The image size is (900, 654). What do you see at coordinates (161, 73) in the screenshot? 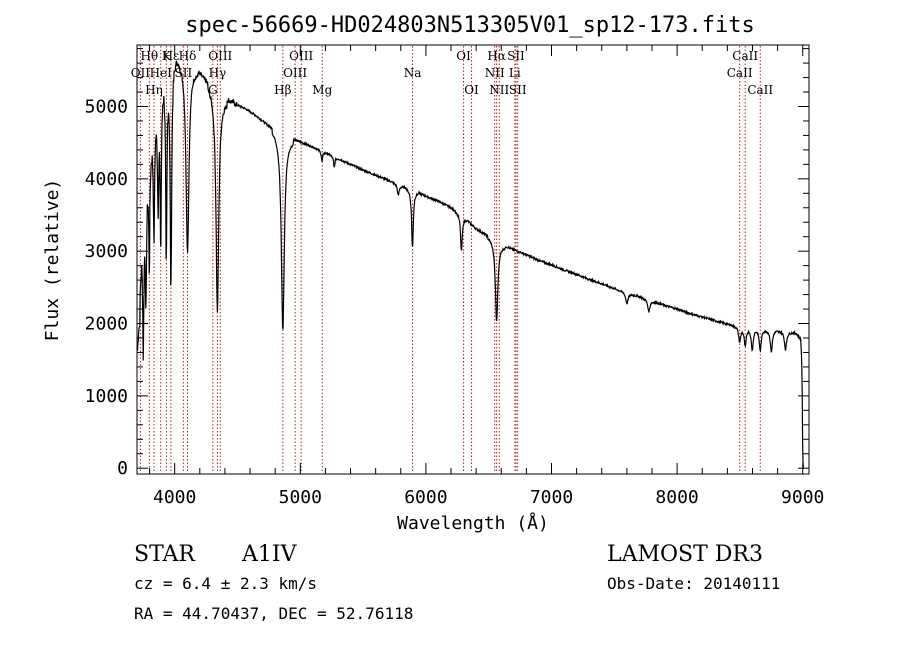
I see `marker-label: HeI` at bounding box center [161, 73].